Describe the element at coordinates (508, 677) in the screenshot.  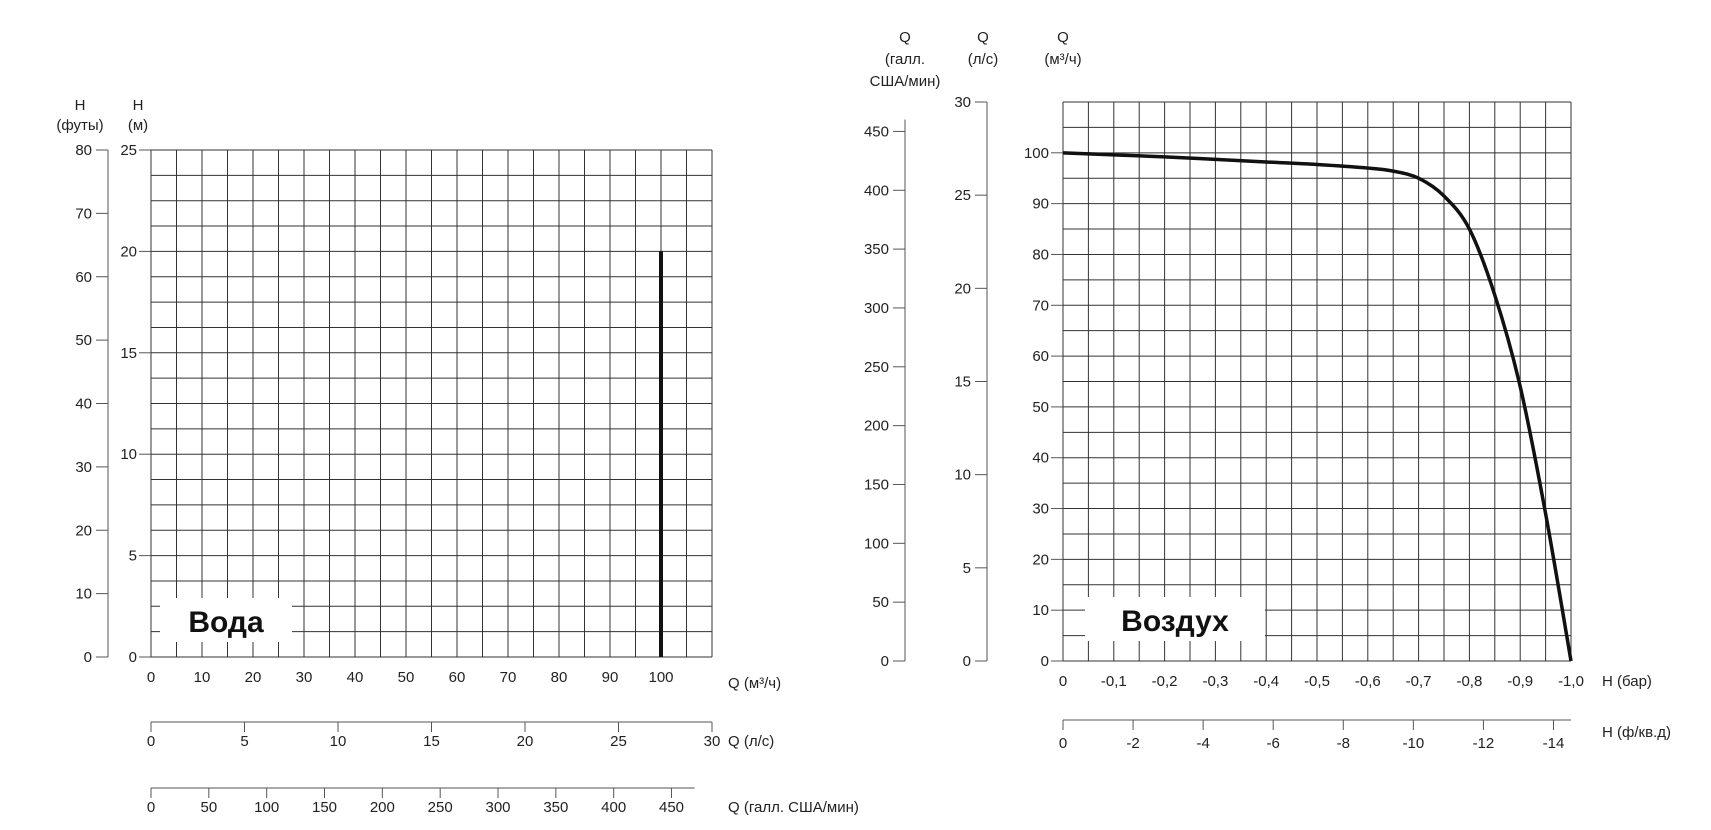
I see `x-tick-label-m3h: 70` at that location.